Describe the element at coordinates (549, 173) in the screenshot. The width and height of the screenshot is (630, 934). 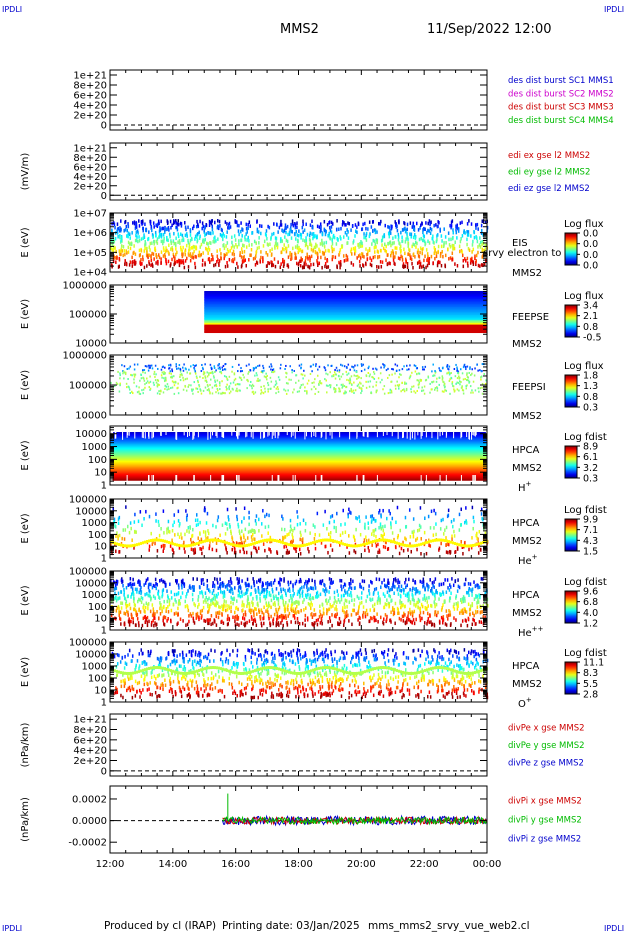
I see `legend-entry: edi ey gse l2 MMS2` at that location.